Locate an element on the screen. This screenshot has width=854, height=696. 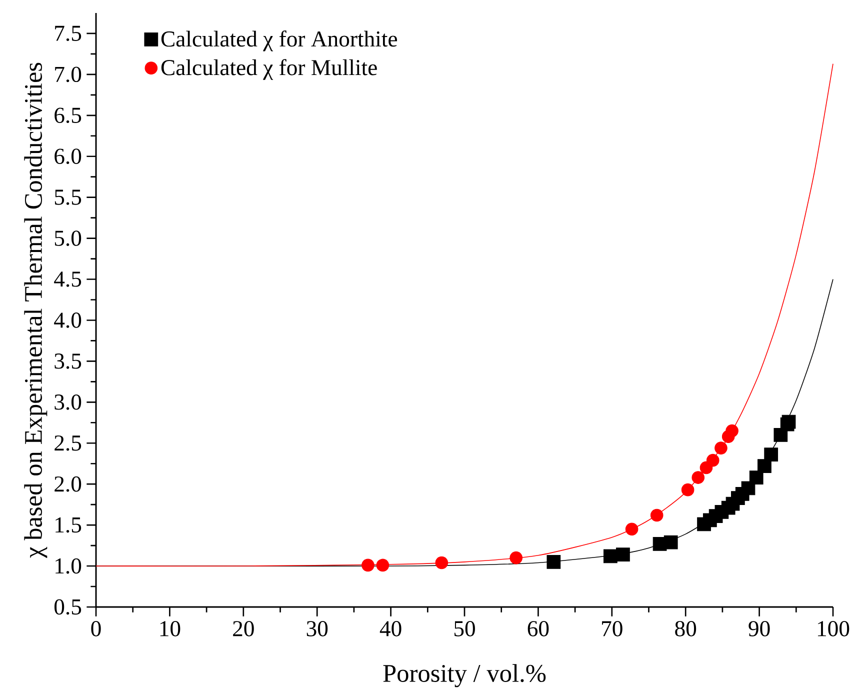
y-tick-label: 3.5 is located at coordinates (68, 361).